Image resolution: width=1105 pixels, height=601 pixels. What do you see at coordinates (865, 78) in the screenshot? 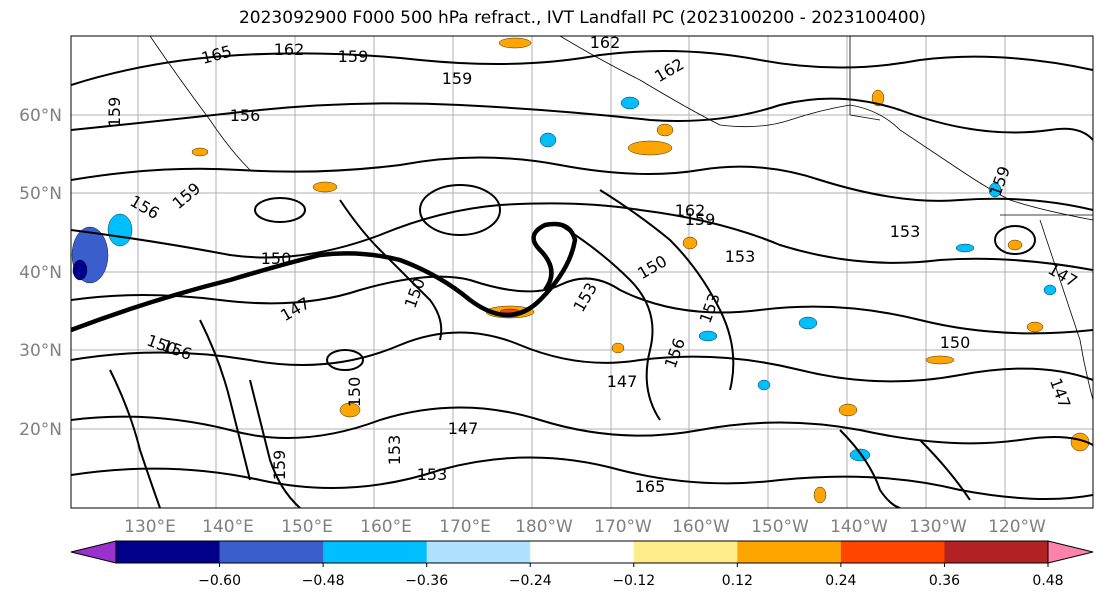
I see `canada-border` at bounding box center [865, 78].